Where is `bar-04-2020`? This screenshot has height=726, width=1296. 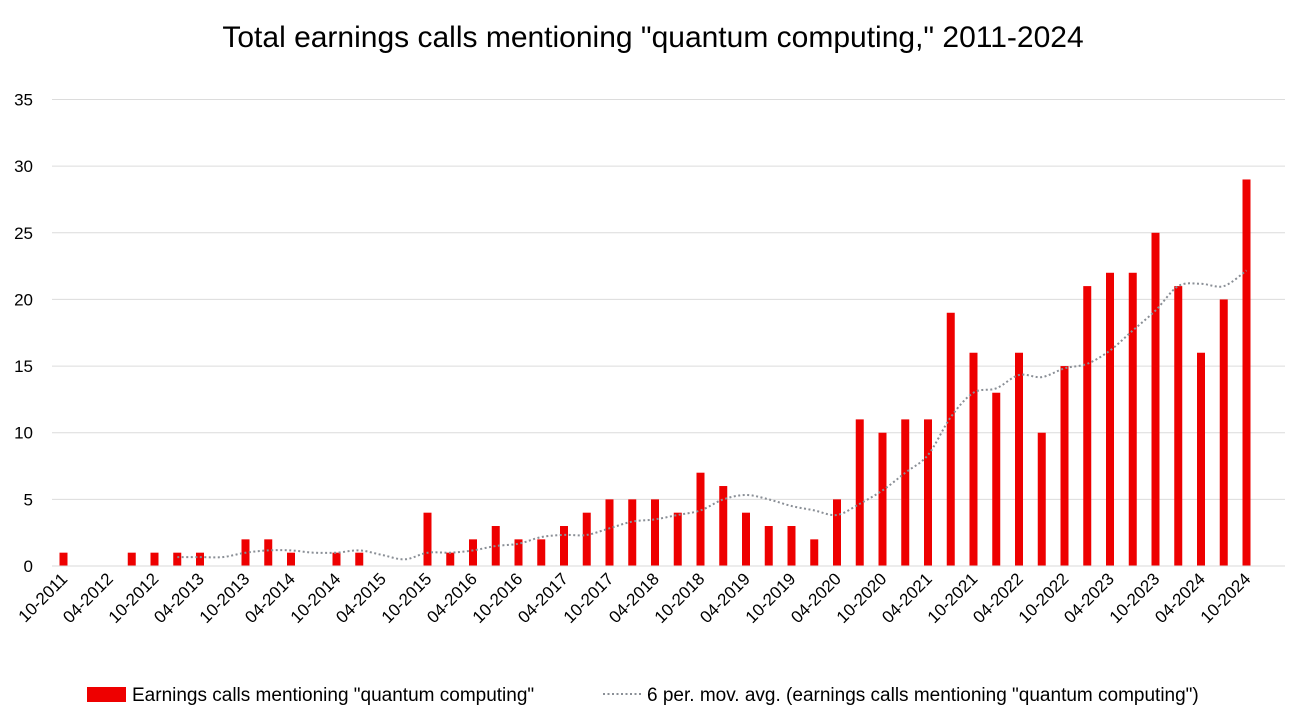 bar-04-2020 is located at coordinates (837, 532).